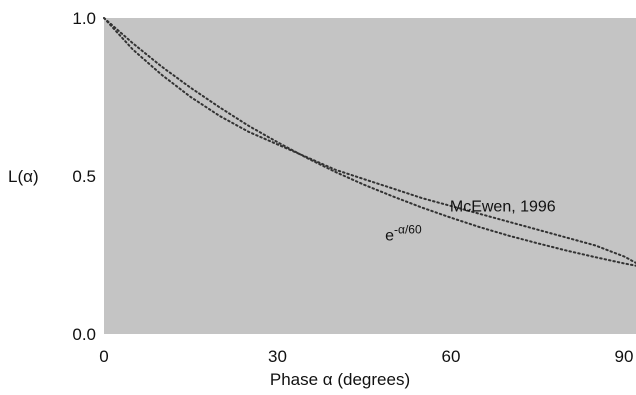  Describe the element at coordinates (84, 18) in the screenshot. I see `y-tick-label: 1.0` at that location.